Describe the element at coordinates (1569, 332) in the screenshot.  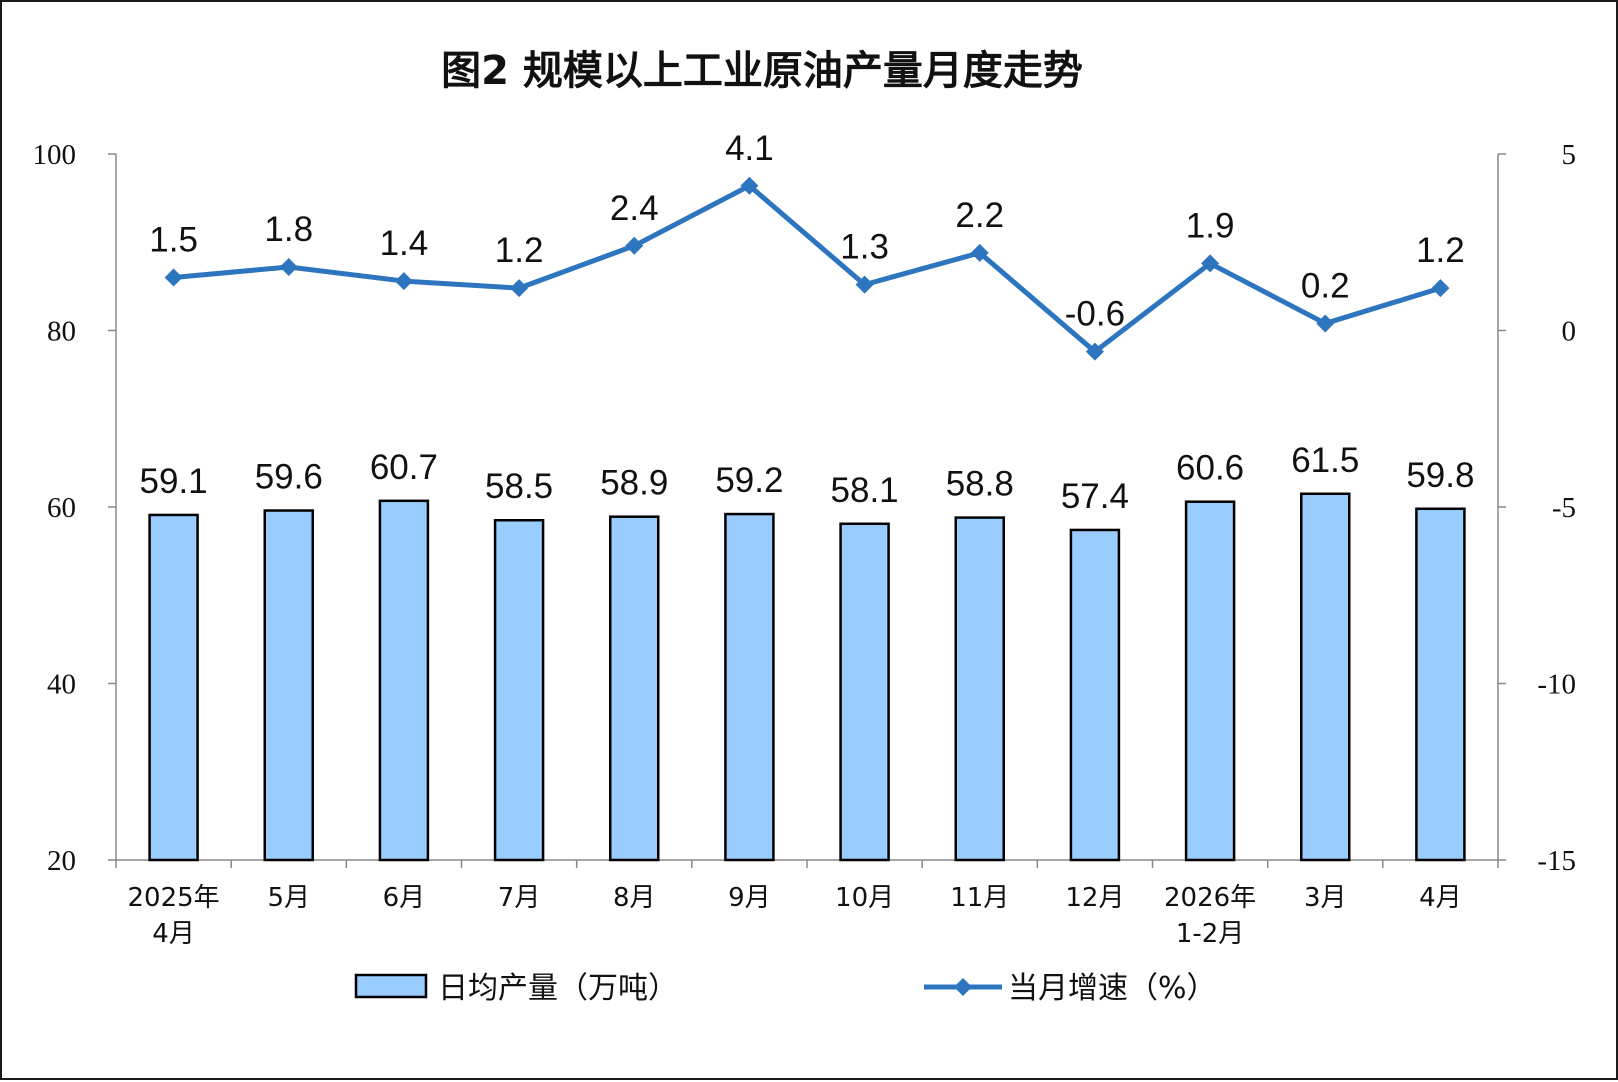
I see `right-tick-label: 0` at that location.